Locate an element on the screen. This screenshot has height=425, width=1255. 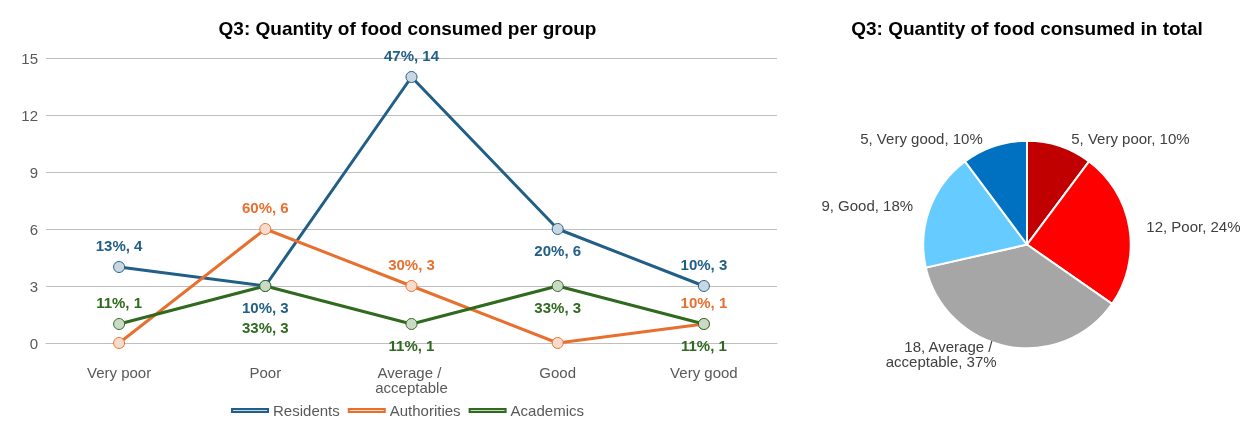
y-tick-label: 0 is located at coordinates (33, 343).